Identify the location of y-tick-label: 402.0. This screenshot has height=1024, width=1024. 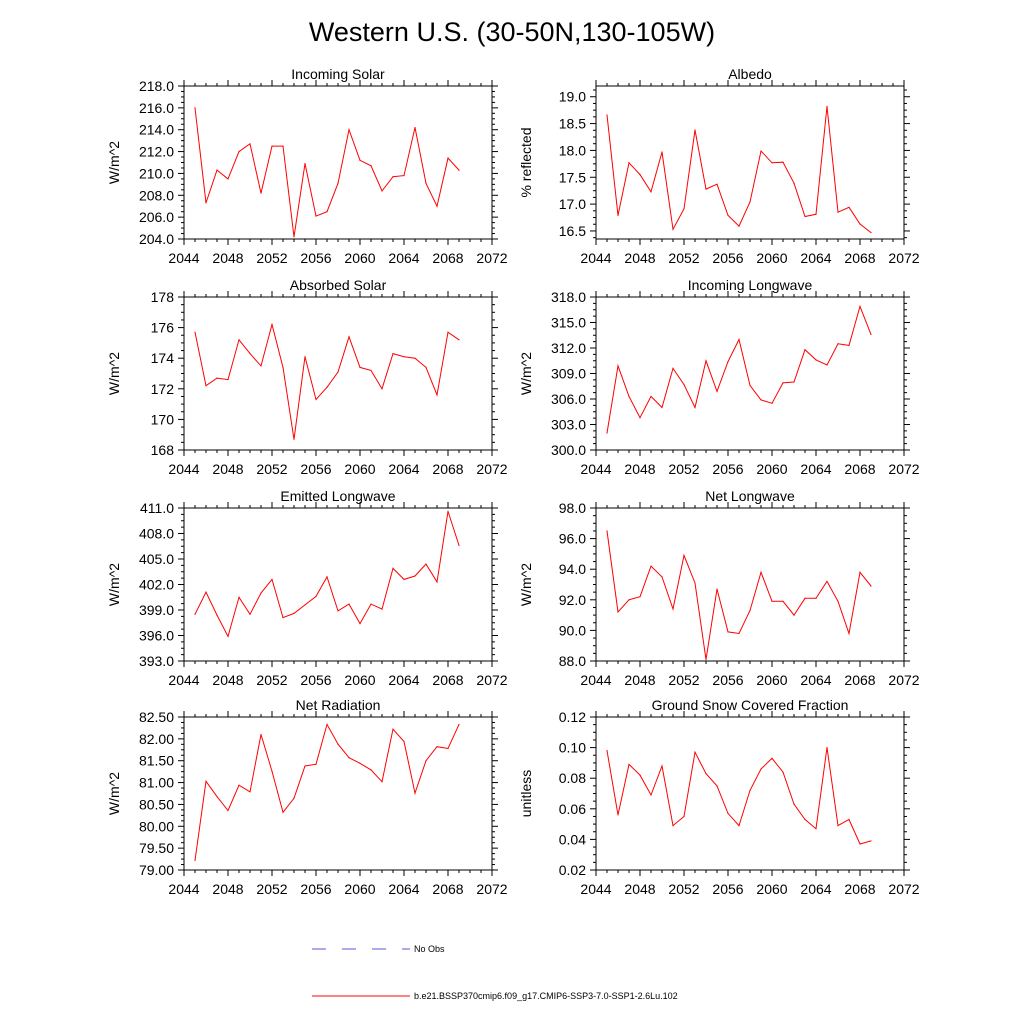
(156, 585).